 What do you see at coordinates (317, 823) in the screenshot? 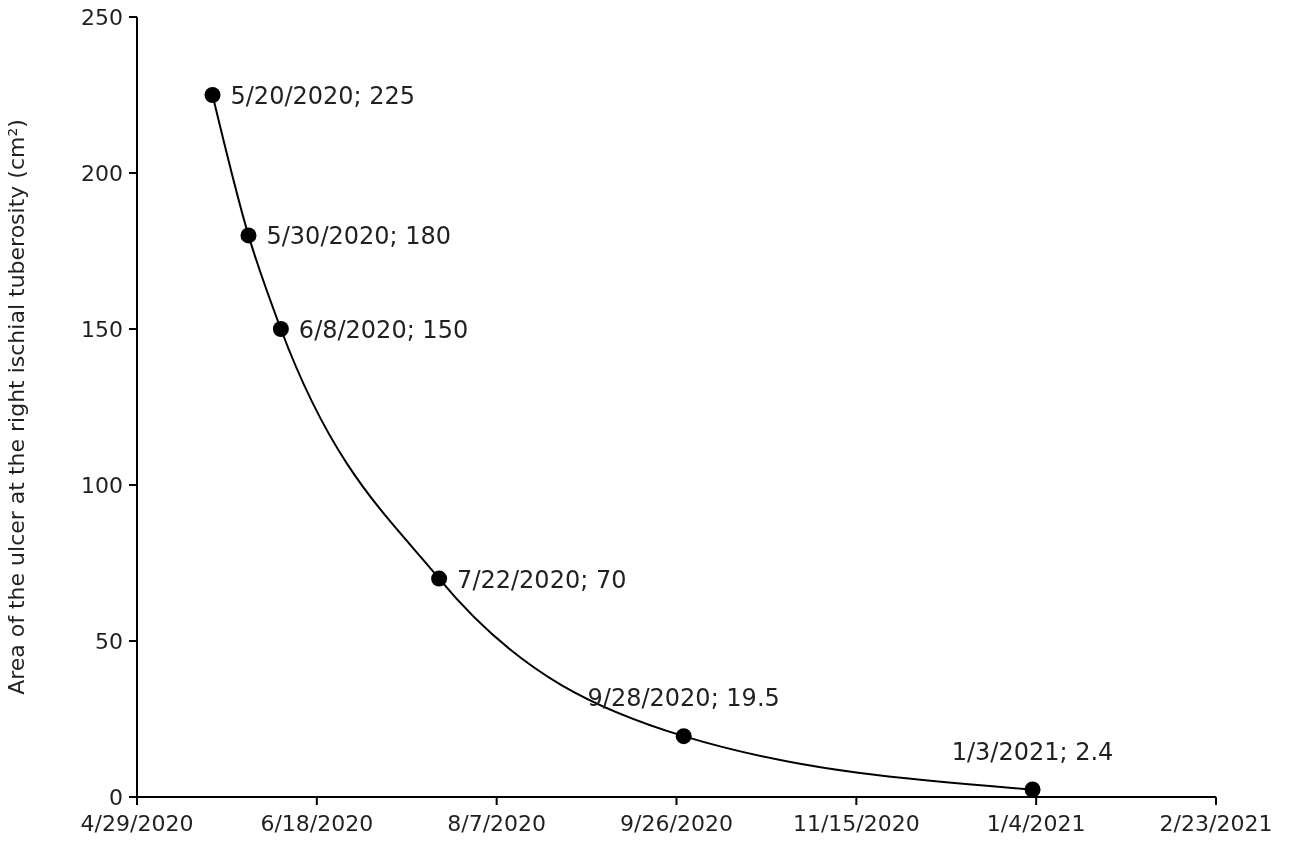
I see `x-tick-label: 6/18/2020` at bounding box center [317, 823].